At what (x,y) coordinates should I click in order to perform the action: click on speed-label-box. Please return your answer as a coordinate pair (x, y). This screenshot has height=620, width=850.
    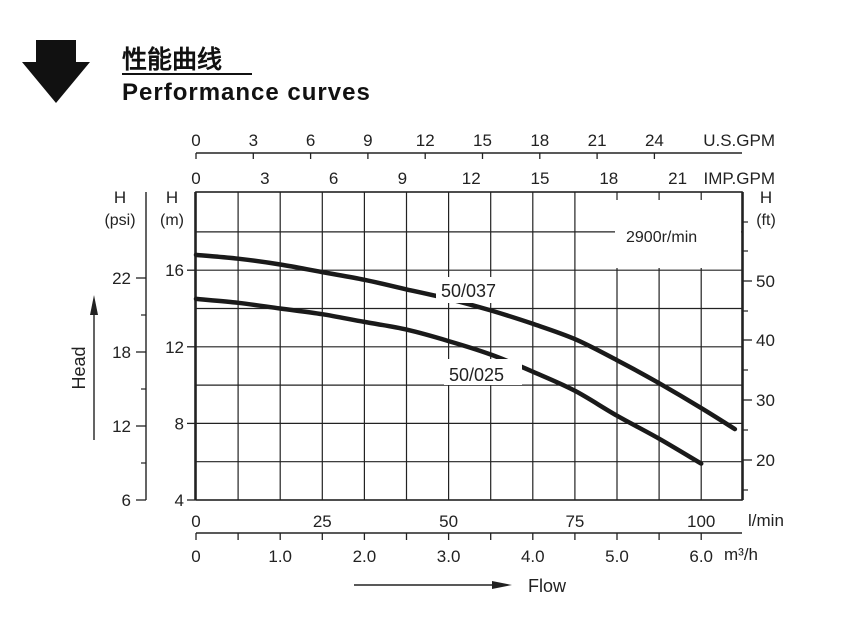
    Looking at the image, I should click on (678, 234).